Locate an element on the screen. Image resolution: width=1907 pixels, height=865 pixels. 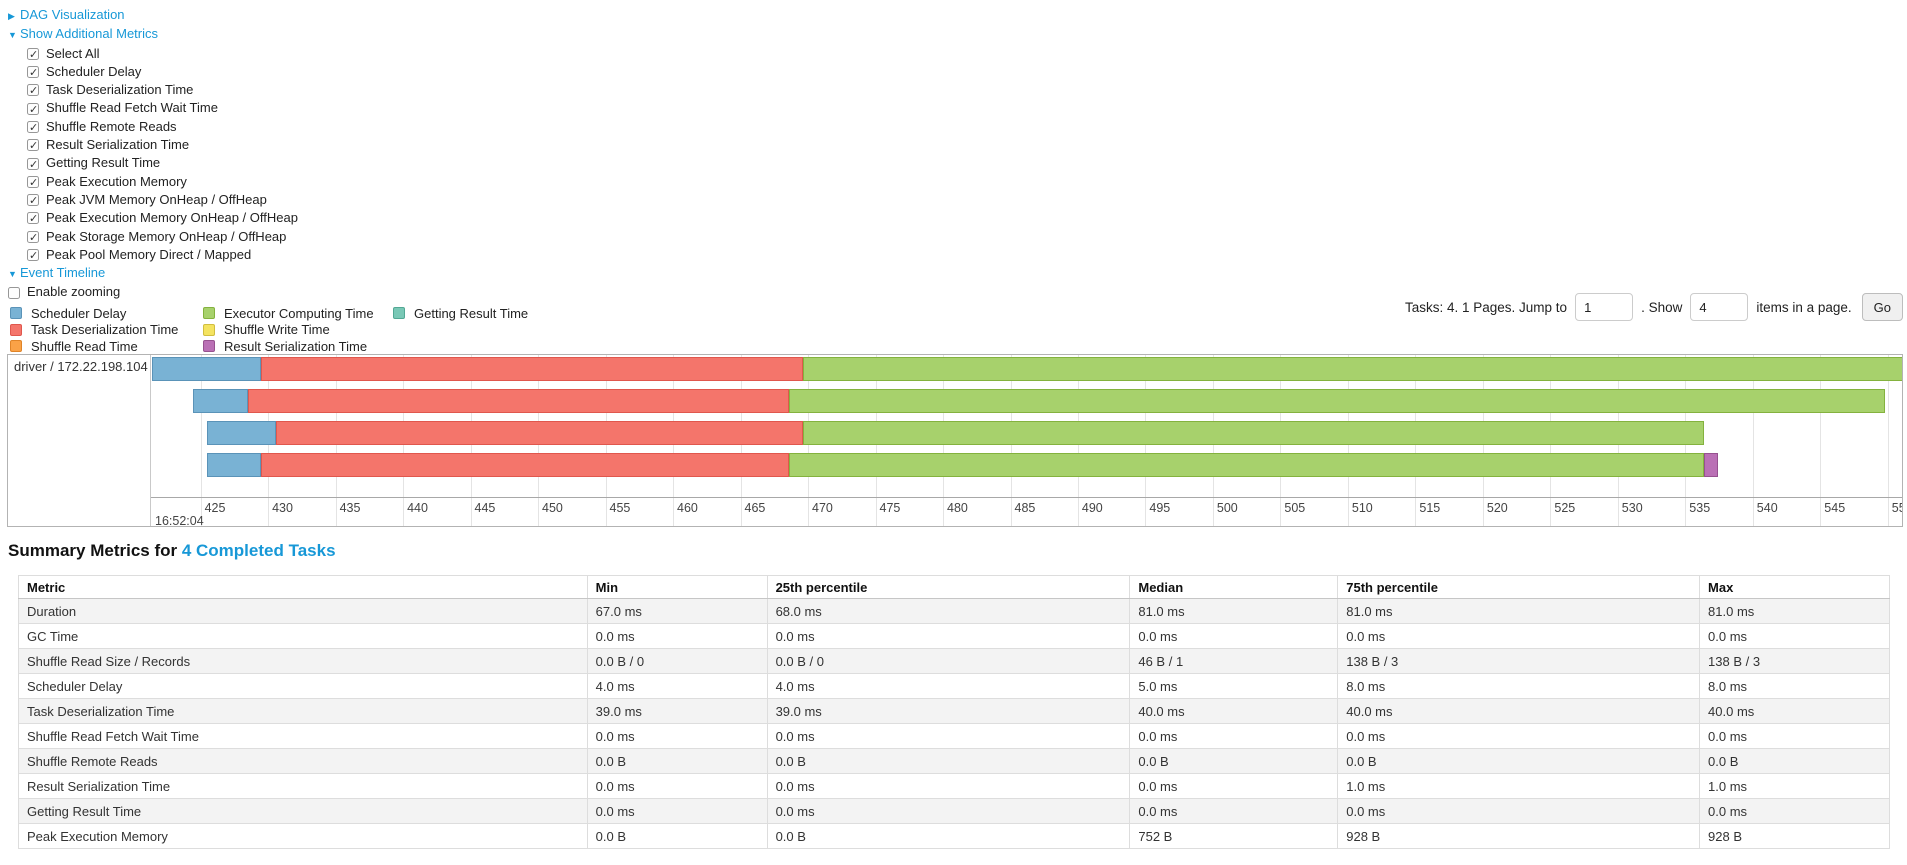
timeline-tick-label: 525 is located at coordinates (1565, 508).